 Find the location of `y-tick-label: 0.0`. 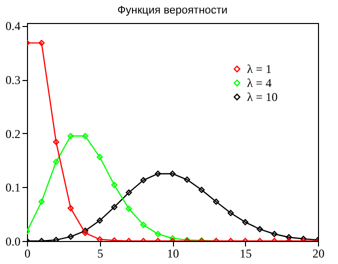

y-tick-label: 0.0 is located at coordinates (13, 241).